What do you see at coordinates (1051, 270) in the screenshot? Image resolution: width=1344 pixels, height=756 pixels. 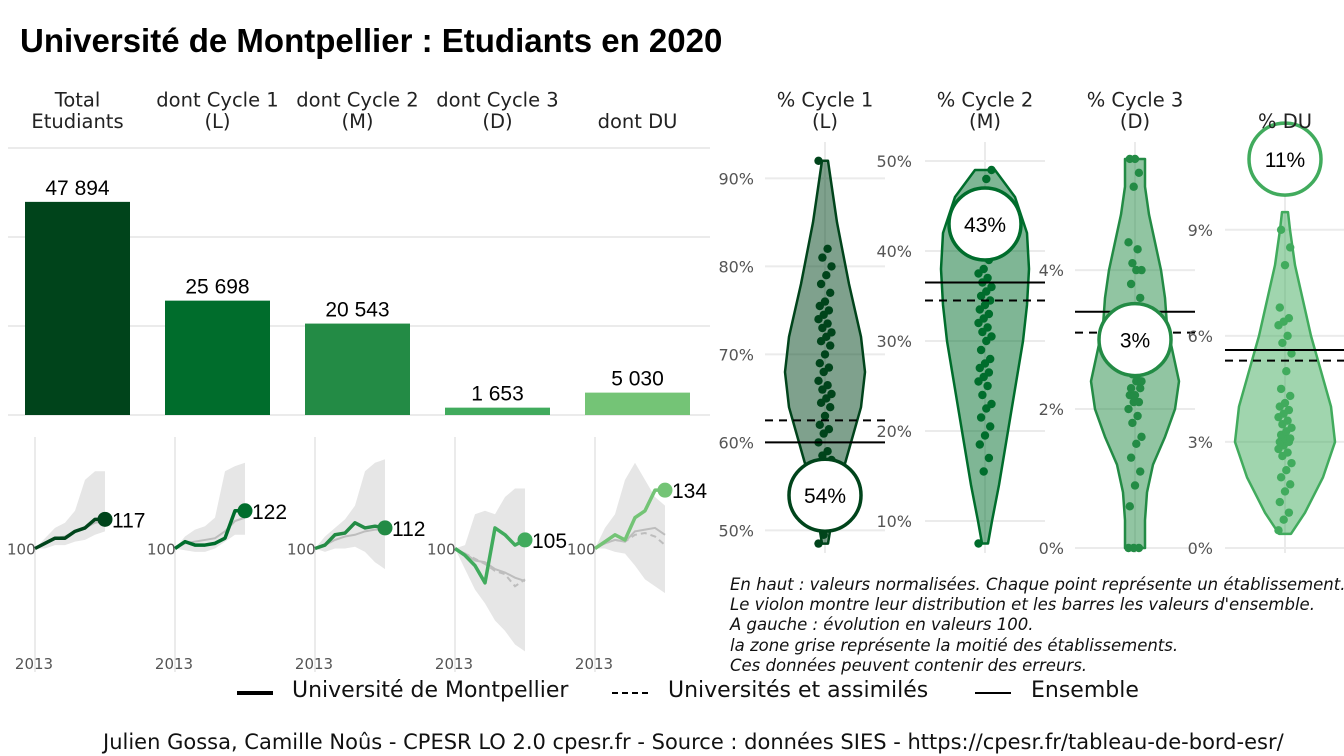 I see `violin-y-tick-label: 4%` at bounding box center [1051, 270].